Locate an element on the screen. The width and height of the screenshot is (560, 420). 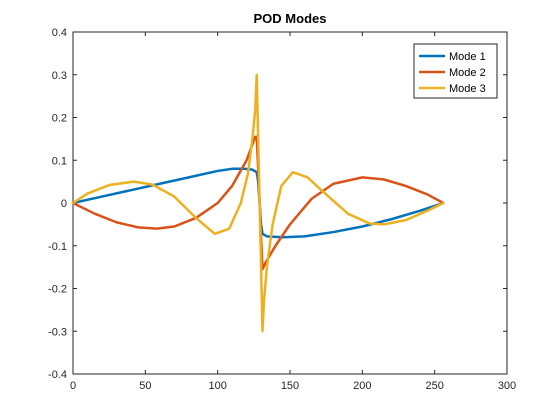
x-tick-label: 100 is located at coordinates (217, 386).